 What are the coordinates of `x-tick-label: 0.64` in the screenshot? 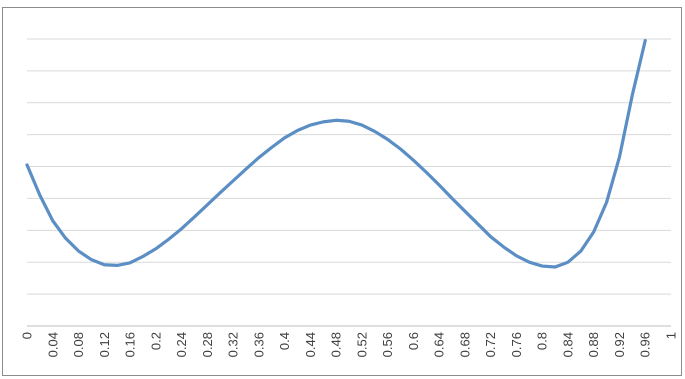 It's located at (439, 344).